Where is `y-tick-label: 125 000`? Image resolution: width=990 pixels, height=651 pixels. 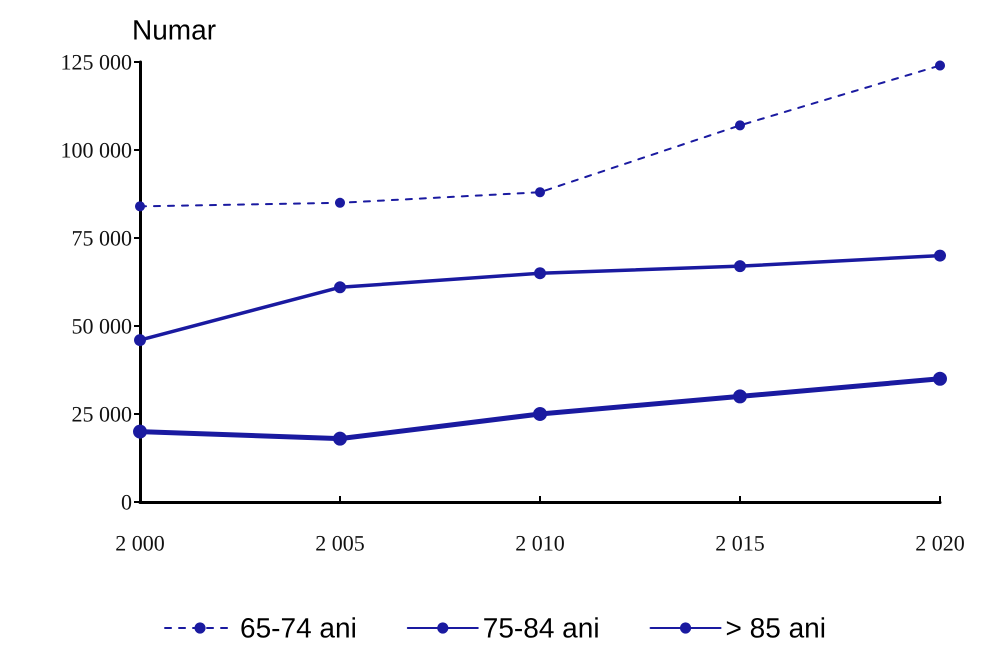
y-tick-label: 125 000 is located at coordinates (96, 62).